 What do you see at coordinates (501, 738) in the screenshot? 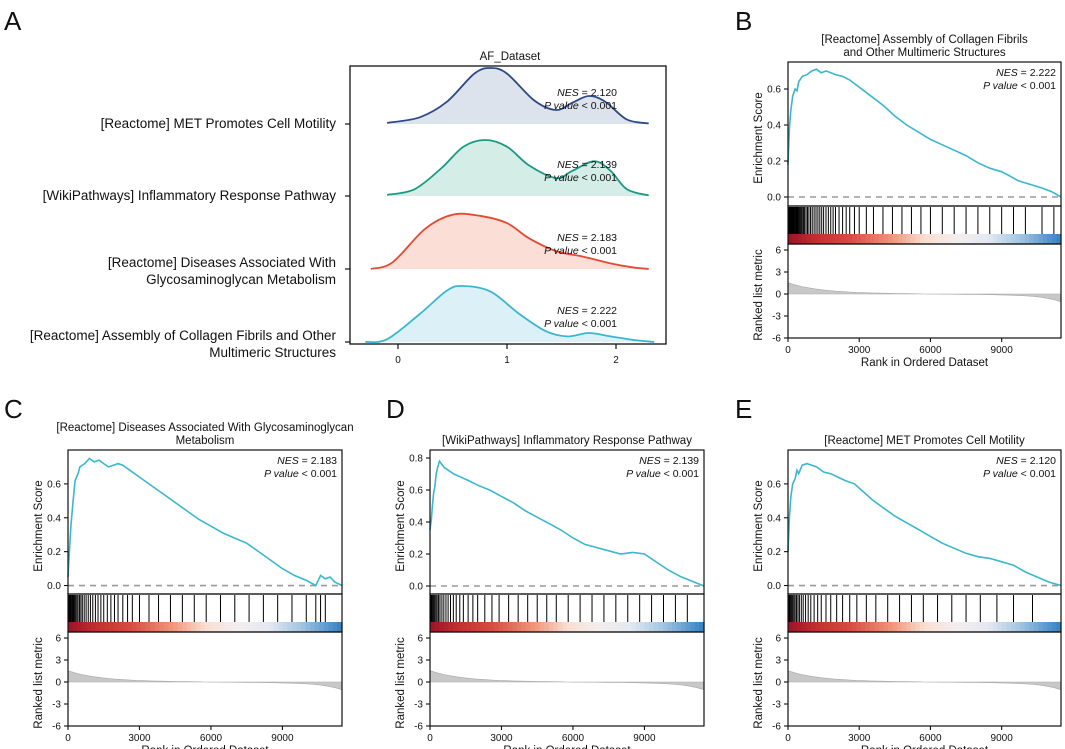
I see `p3-xtick-label-1: 3000` at bounding box center [501, 738].